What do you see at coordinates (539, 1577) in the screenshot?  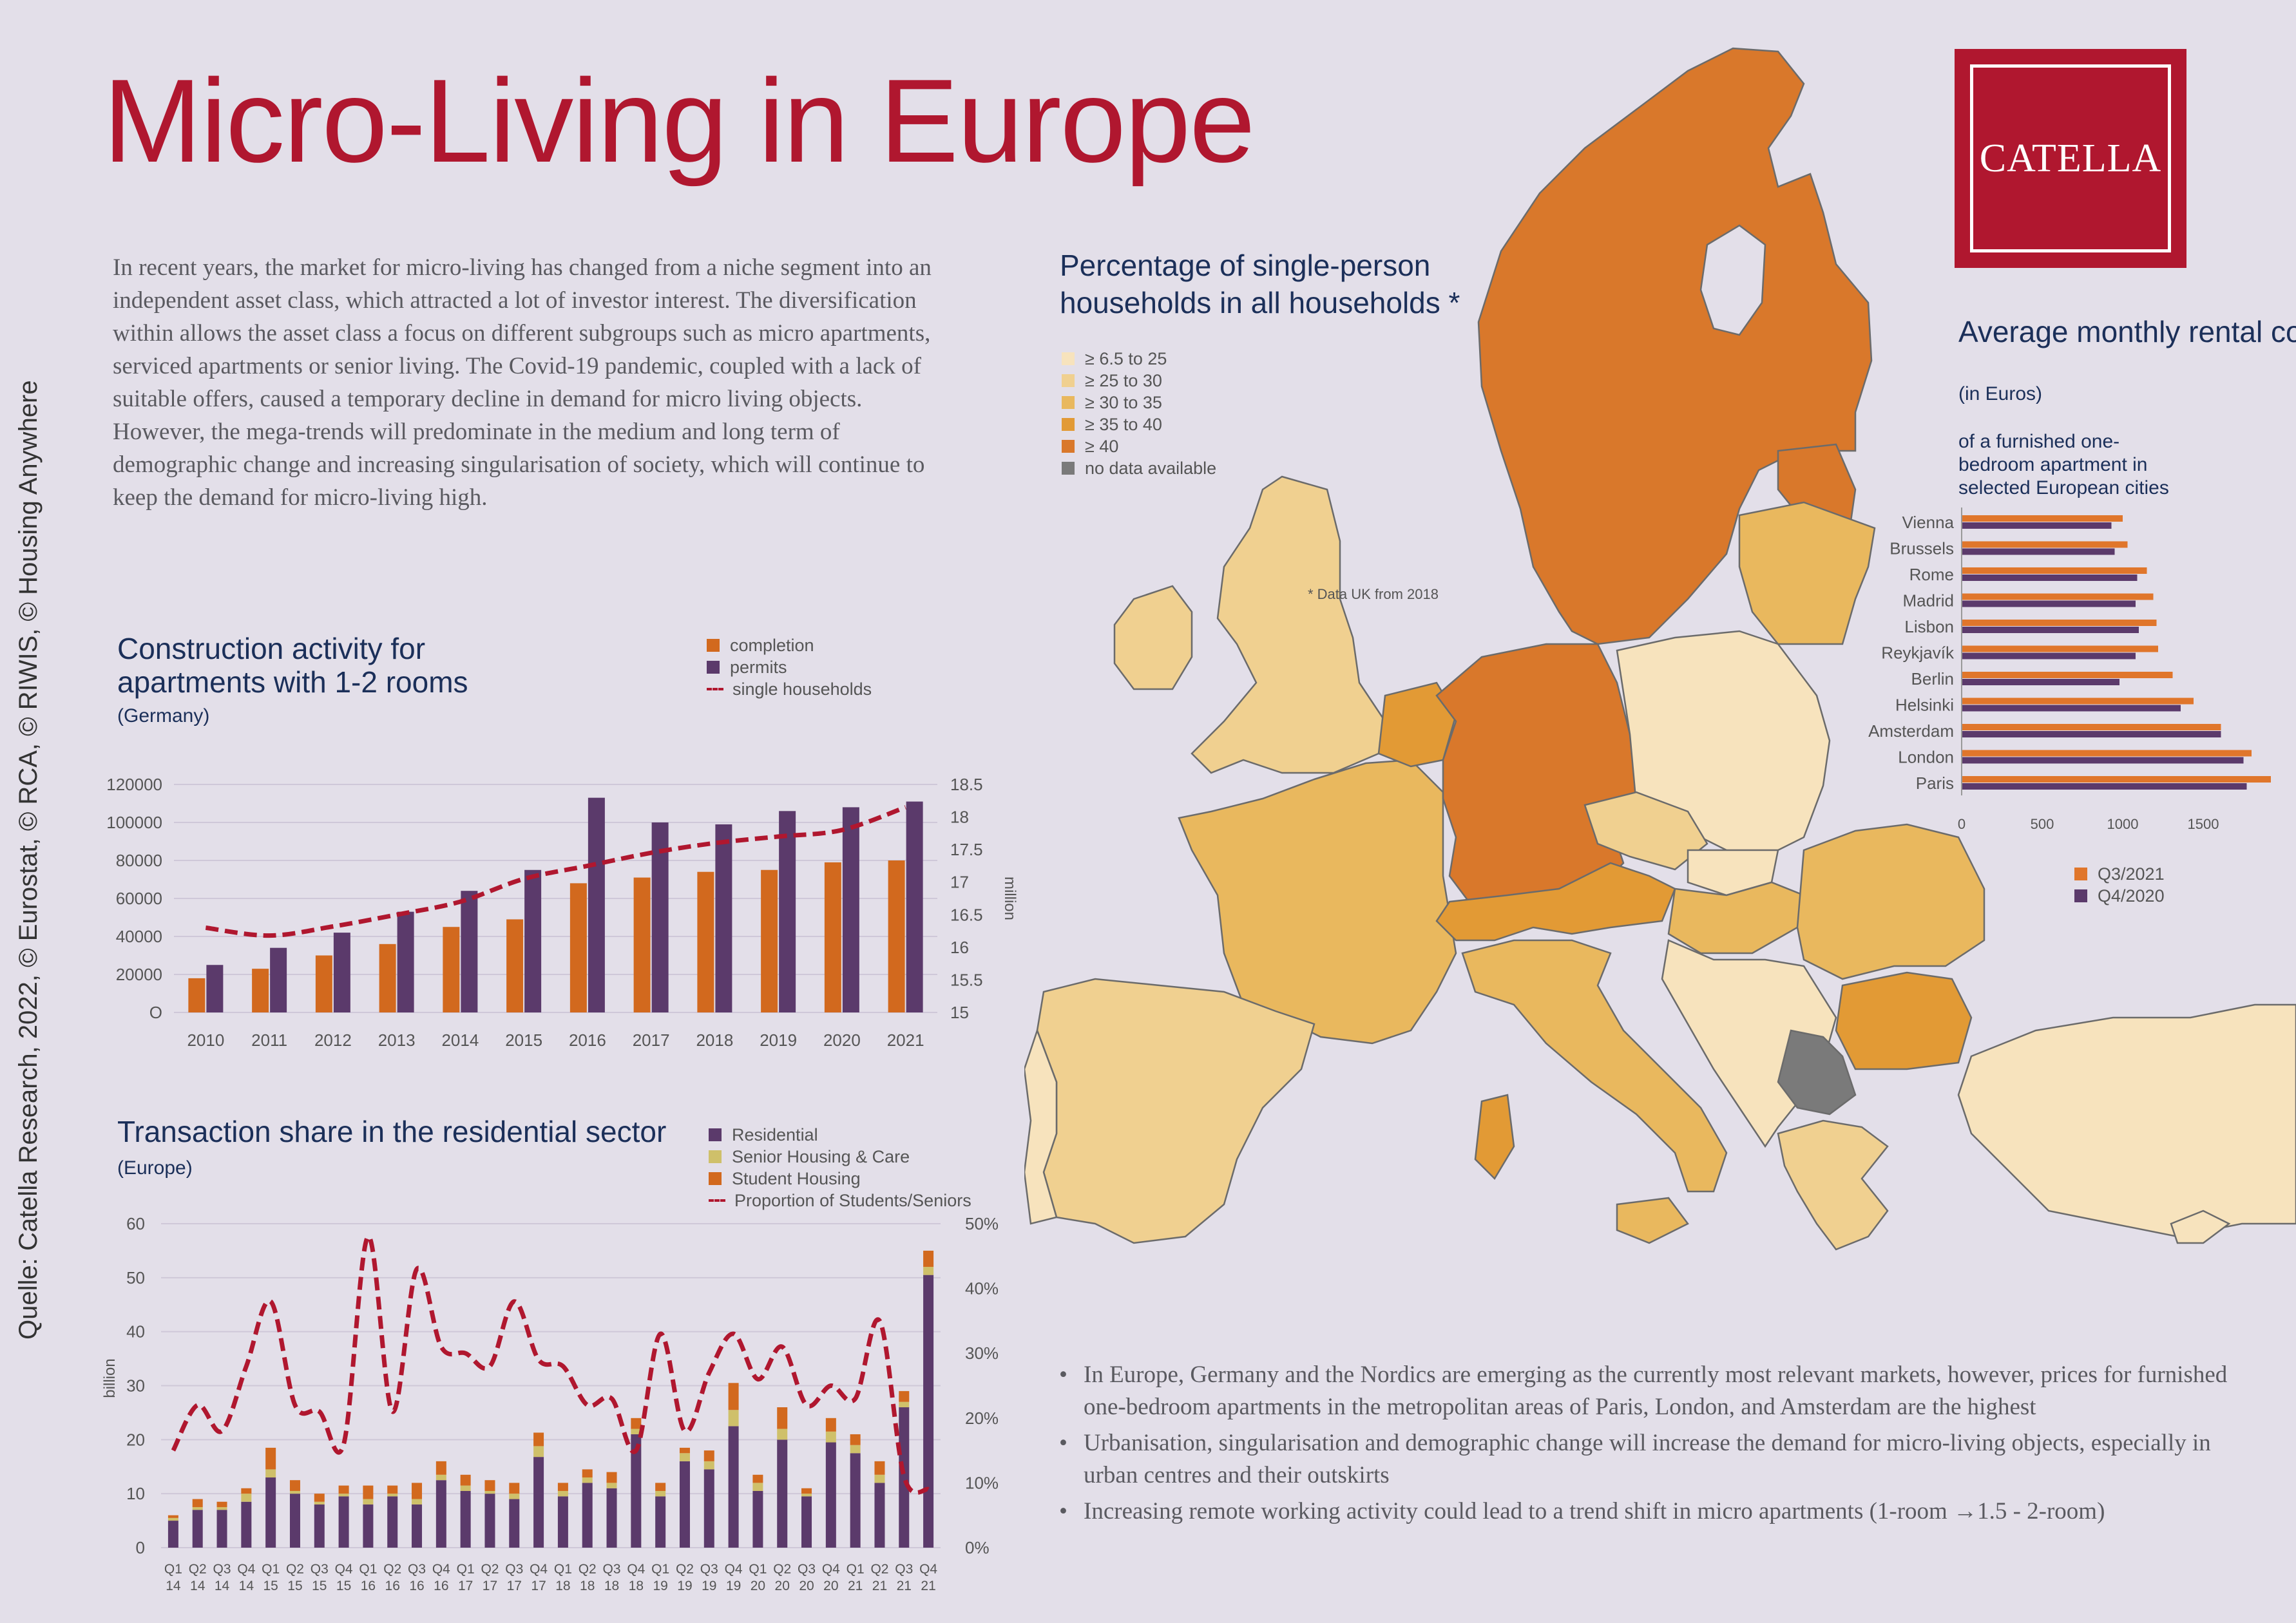 I see `x-tick-label: Q4 17` at bounding box center [539, 1577].